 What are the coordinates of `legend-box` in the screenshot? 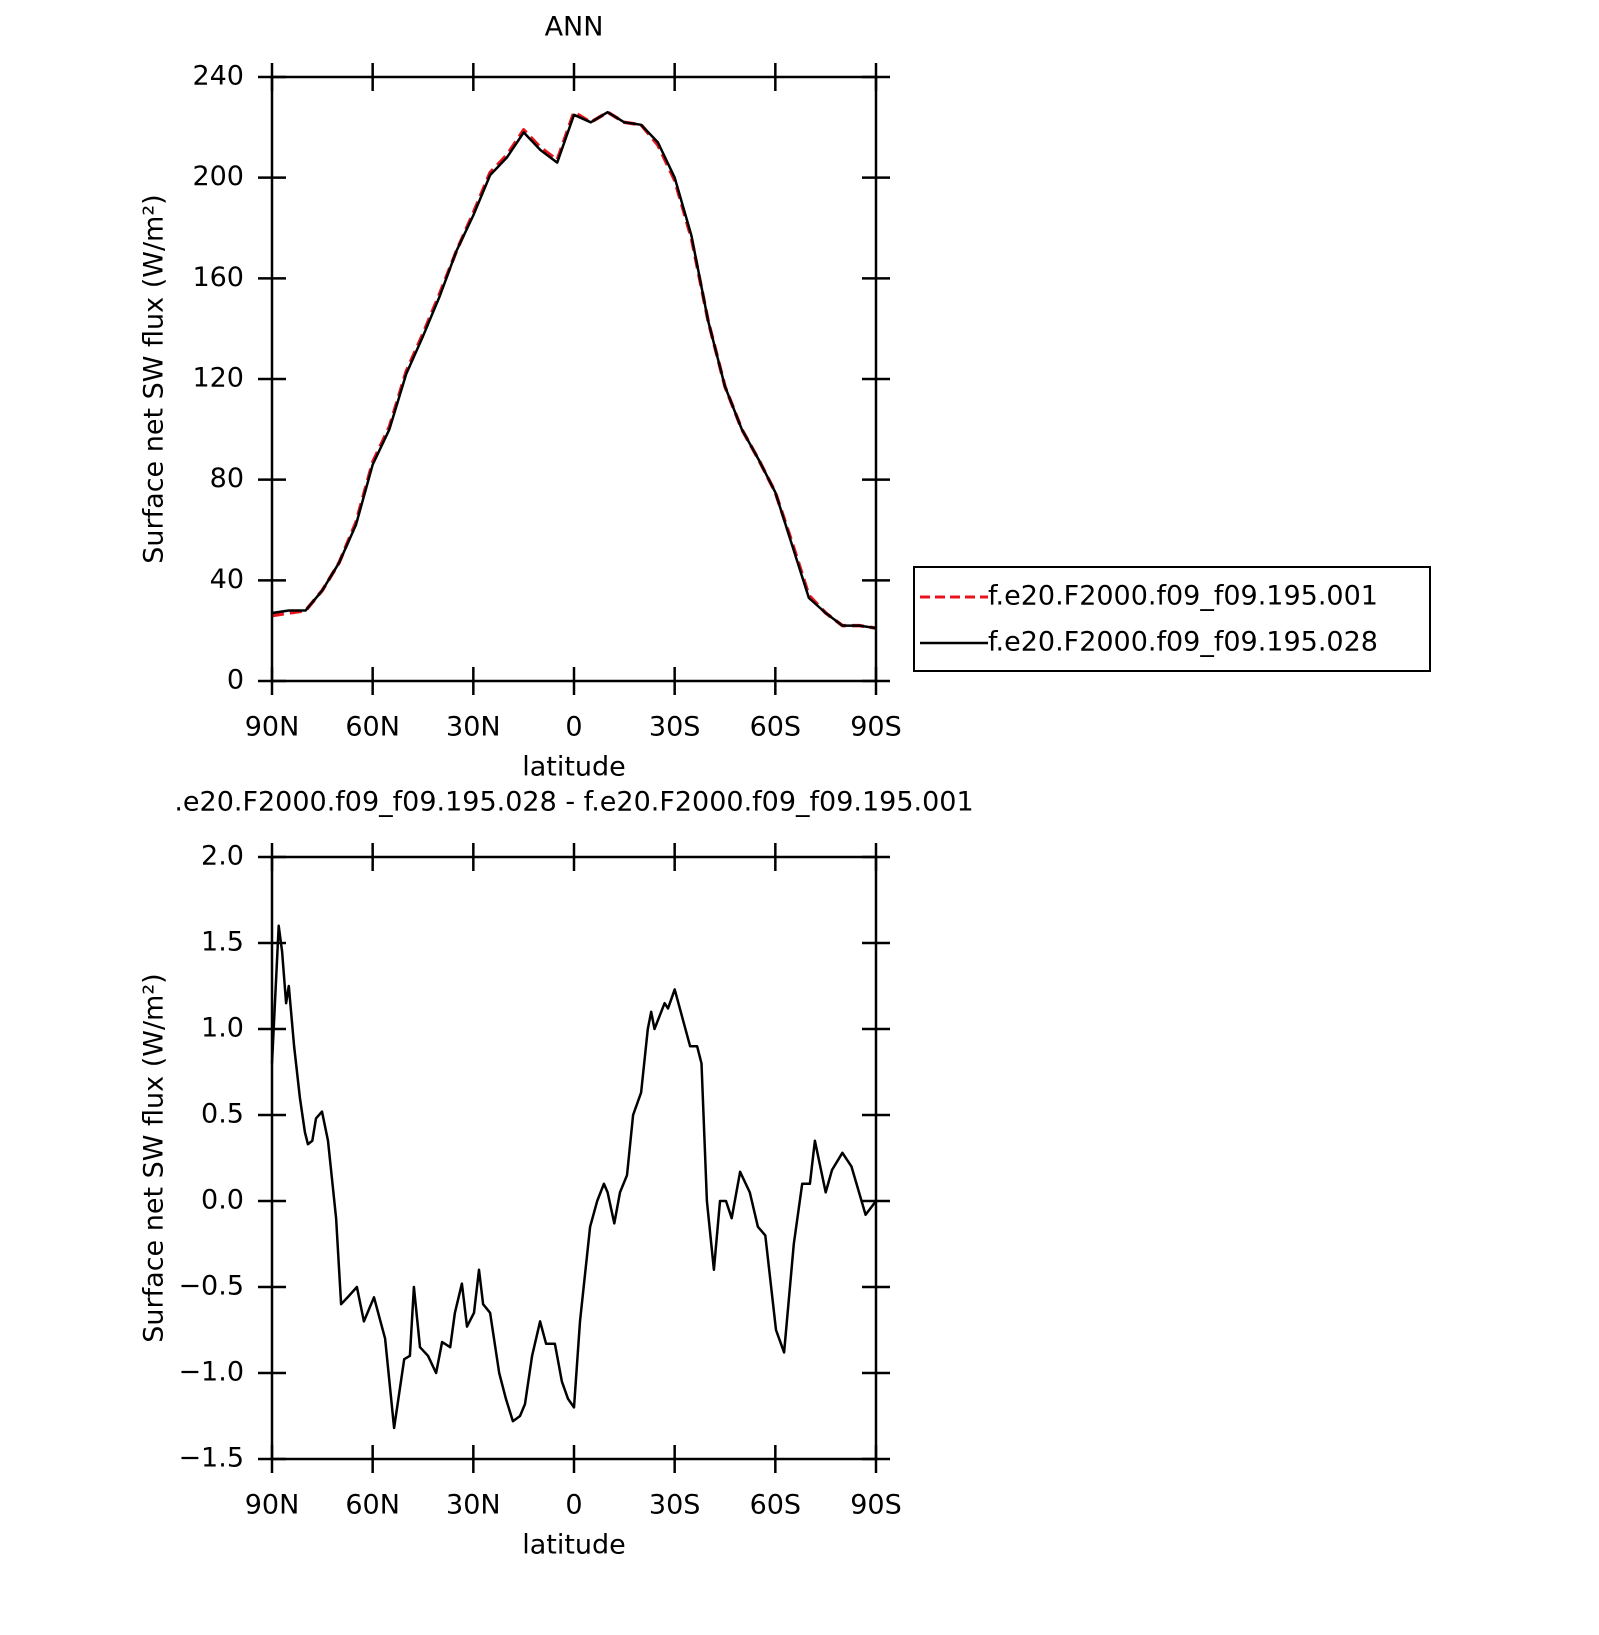 It's located at (1172, 619).